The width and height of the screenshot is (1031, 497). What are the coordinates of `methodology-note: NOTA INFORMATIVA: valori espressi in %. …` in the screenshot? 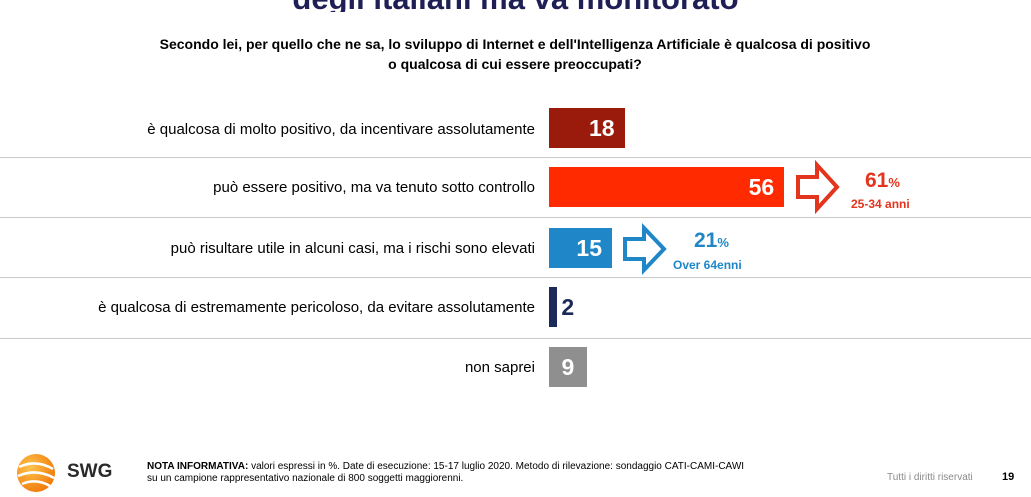 It's located at (497, 473).